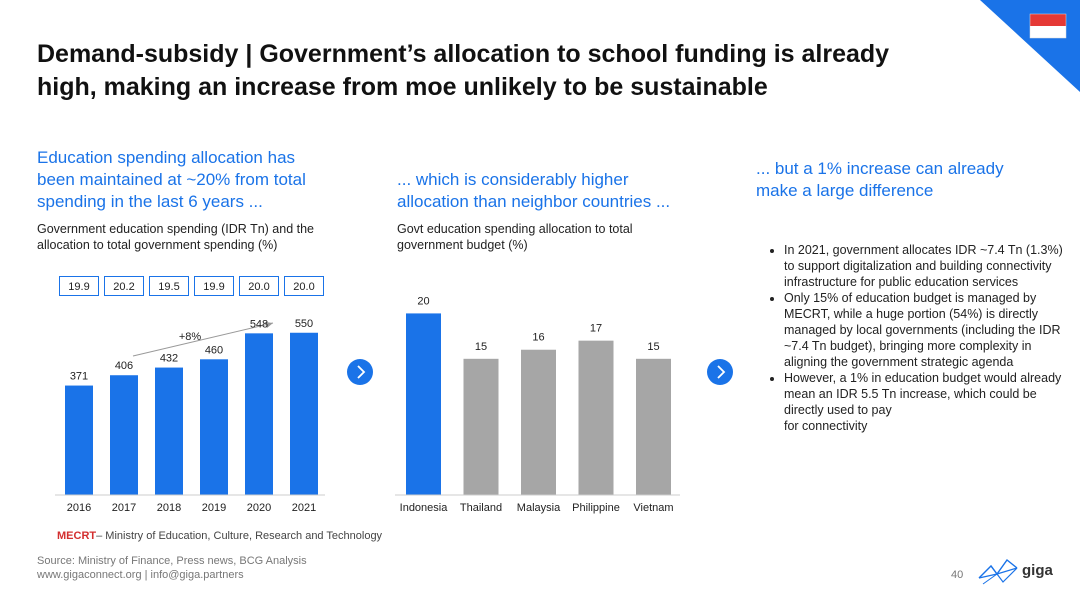 Image resolution: width=1080 pixels, height=607 pixels. What do you see at coordinates (1048, 26) in the screenshot?
I see `flag-icon` at bounding box center [1048, 26].